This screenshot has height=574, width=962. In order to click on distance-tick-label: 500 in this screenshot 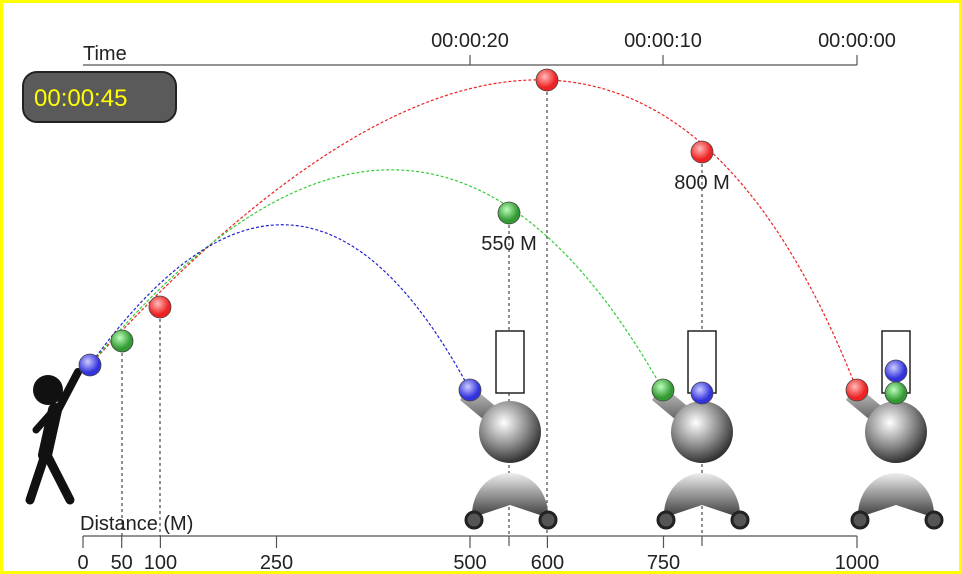, I will do `click(469, 563)`.